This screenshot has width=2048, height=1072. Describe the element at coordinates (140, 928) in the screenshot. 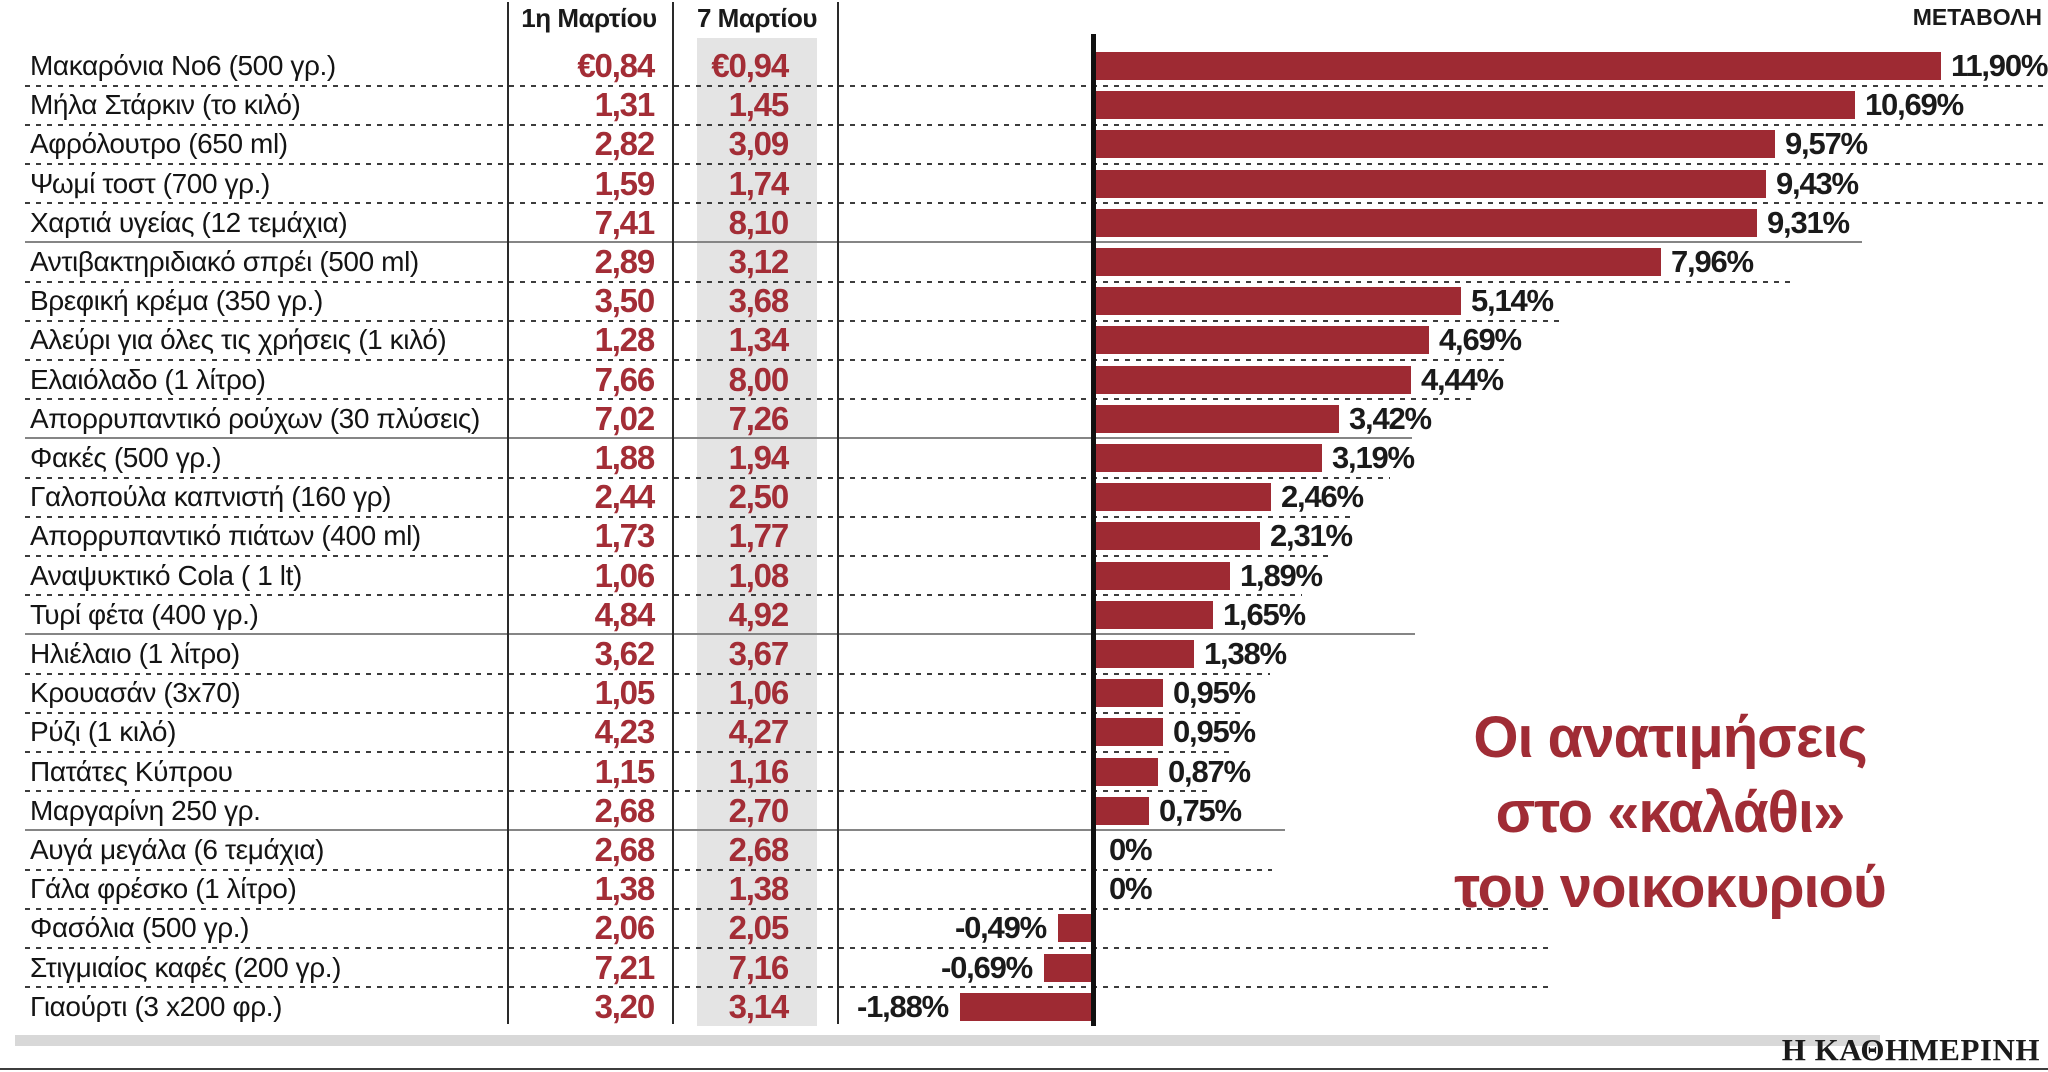

I see `product-name: Φασόλια (500 γρ.)` at that location.